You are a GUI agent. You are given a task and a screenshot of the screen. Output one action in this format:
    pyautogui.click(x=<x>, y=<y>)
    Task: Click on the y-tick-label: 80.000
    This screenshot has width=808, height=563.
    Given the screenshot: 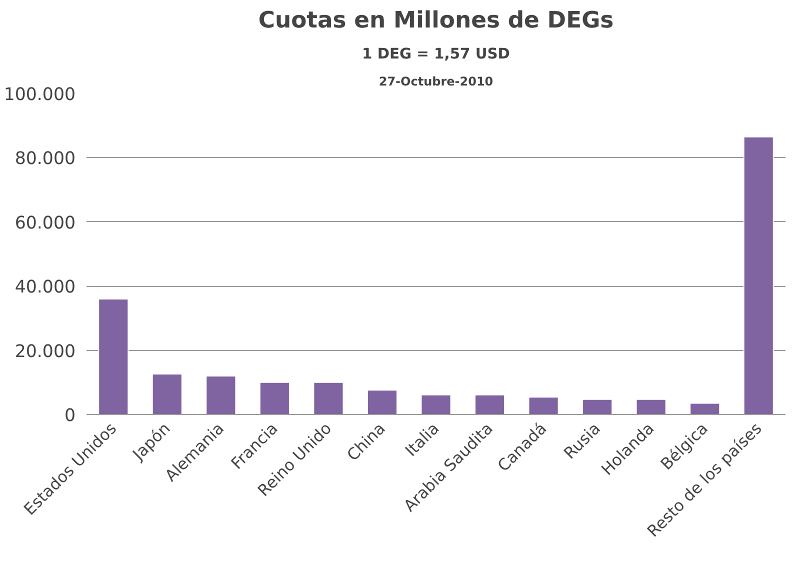 What is the action you would take?
    pyautogui.click(x=45, y=159)
    